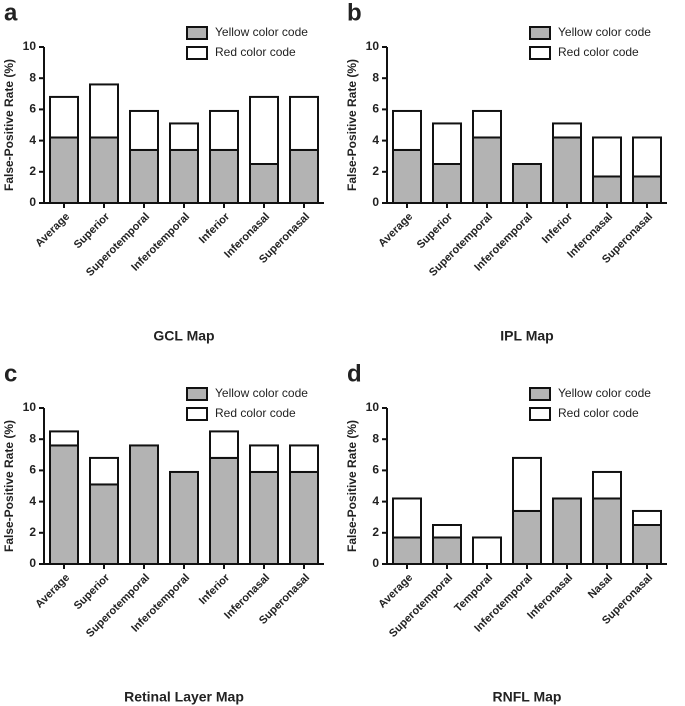  What do you see at coordinates (184, 697) in the screenshot?
I see `x-axis-label: Retinal Layer Map` at bounding box center [184, 697].